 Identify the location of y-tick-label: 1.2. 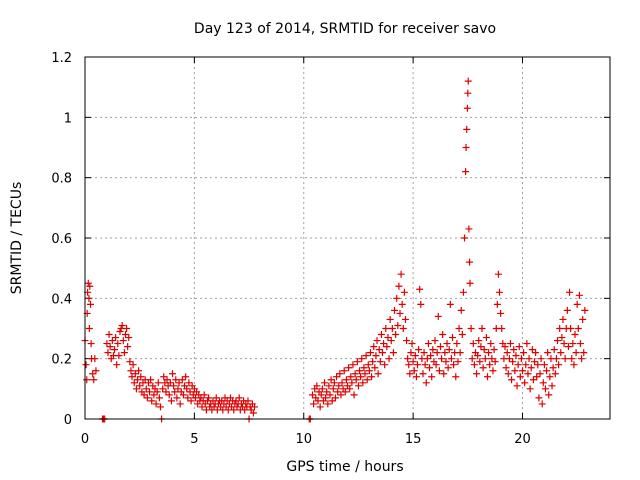
(61, 58).